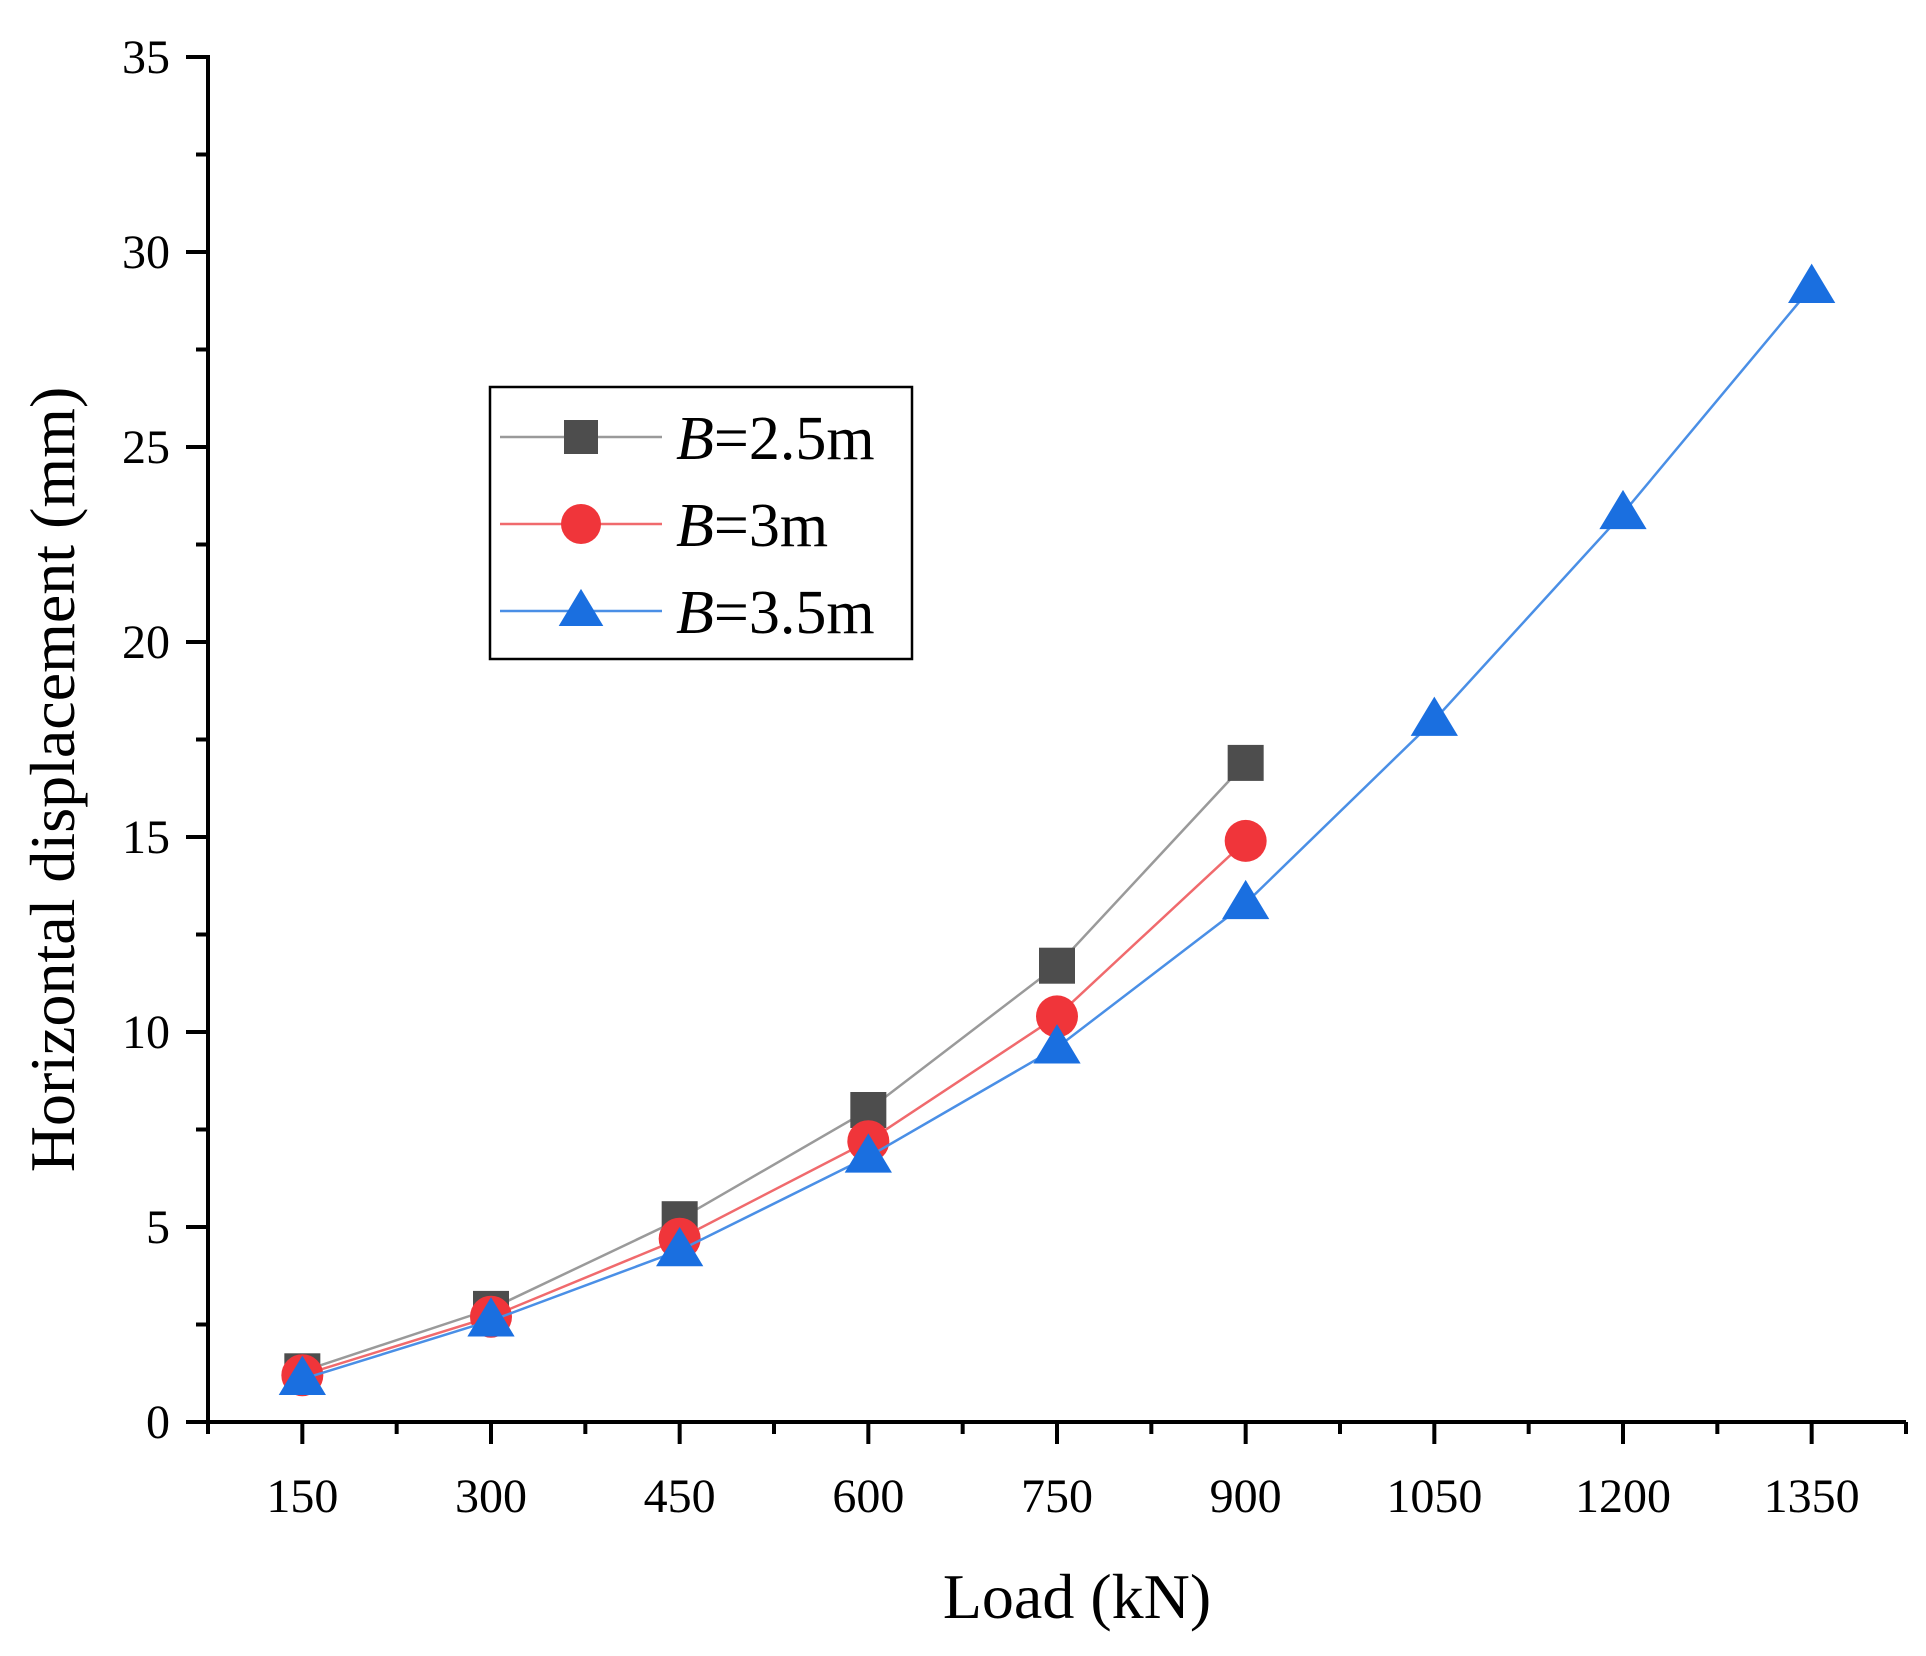  I want to click on x-tick-label: 600, so click(868, 1496).